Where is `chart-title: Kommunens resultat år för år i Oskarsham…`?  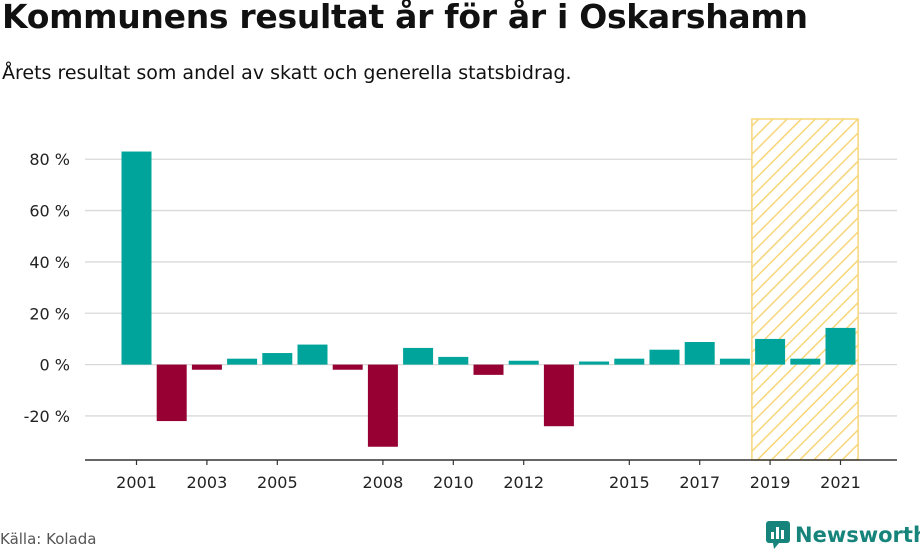 chart-title: Kommunens resultat år för år i Oskarsham… is located at coordinates (405, 18).